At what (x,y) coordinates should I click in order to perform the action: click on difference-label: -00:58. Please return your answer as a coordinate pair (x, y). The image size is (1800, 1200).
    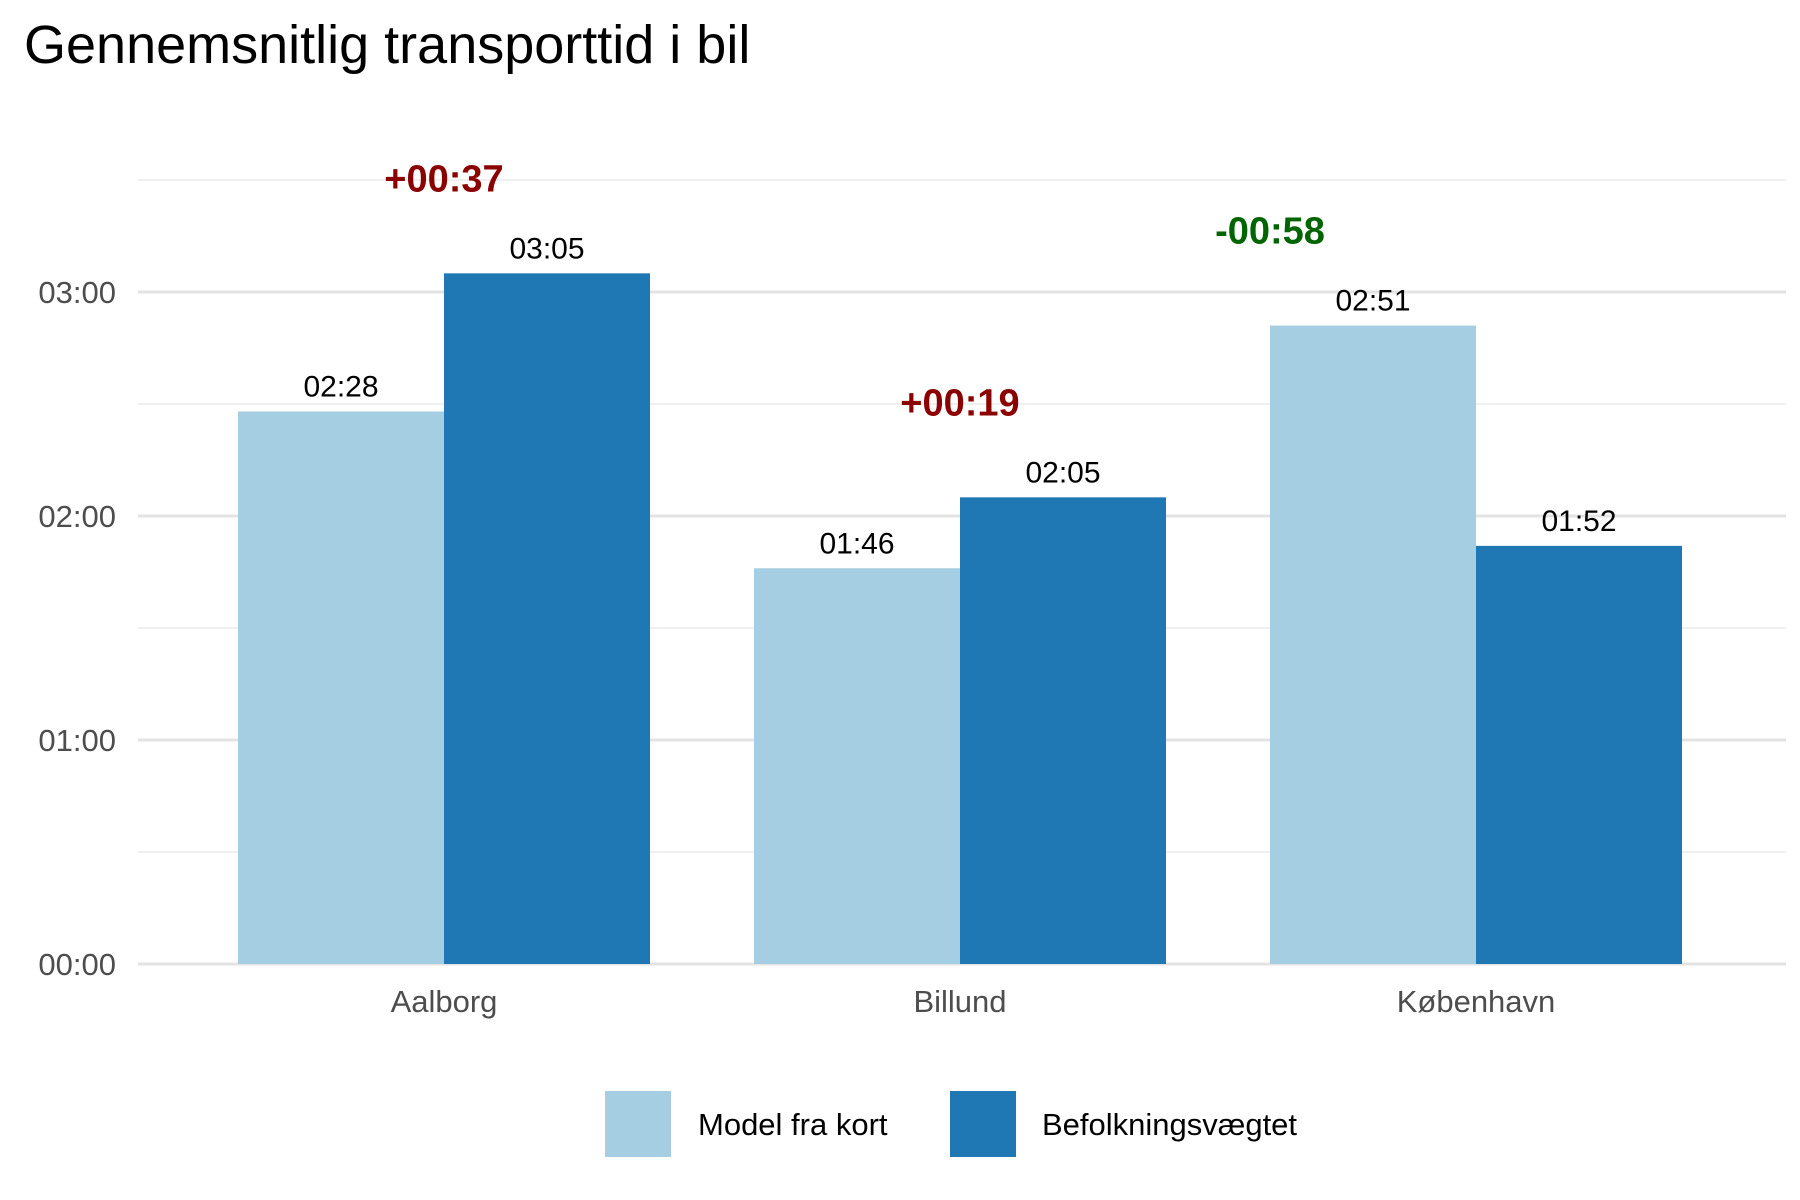
    Looking at the image, I should click on (1270, 232).